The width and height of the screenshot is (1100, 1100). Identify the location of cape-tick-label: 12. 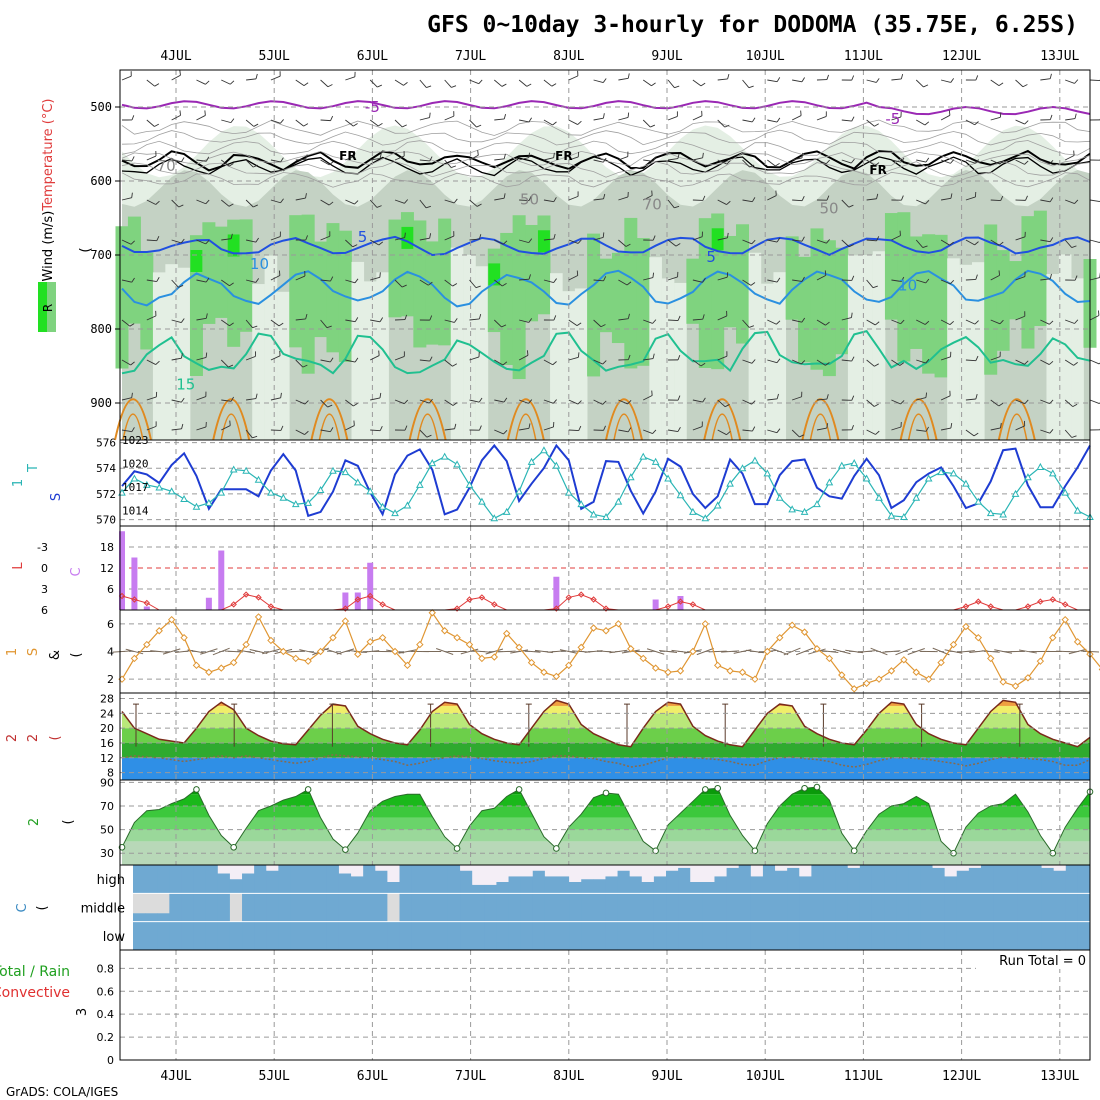
(107, 568).